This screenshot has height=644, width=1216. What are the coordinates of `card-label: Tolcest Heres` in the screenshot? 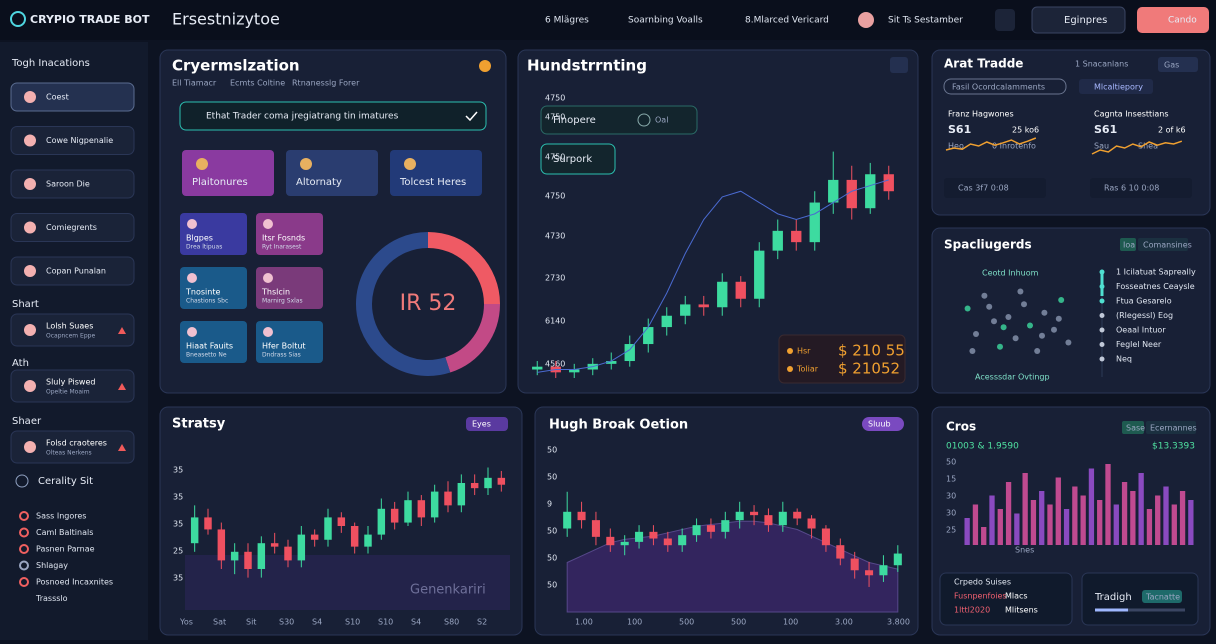 It's located at (432, 182).